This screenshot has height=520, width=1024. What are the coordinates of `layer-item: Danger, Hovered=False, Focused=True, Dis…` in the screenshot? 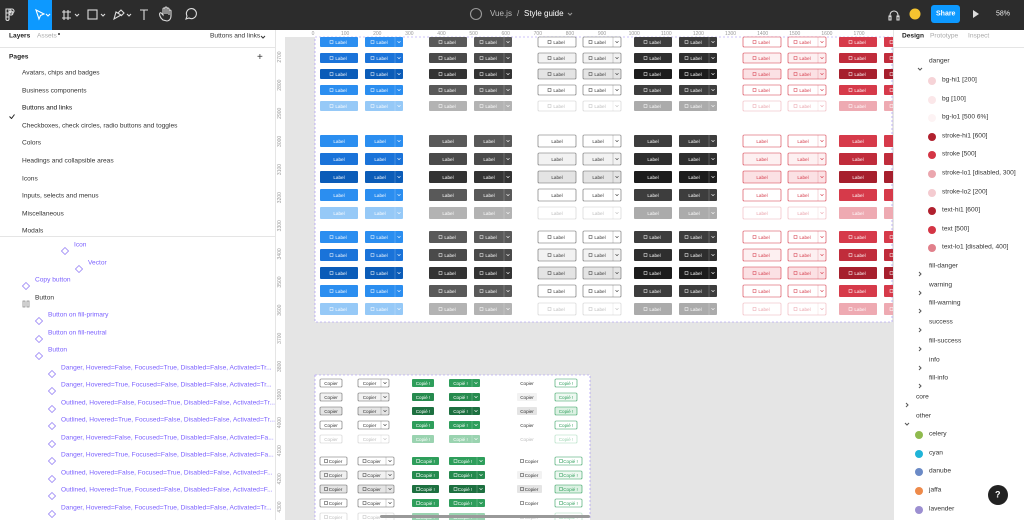 It's located at (167, 438).